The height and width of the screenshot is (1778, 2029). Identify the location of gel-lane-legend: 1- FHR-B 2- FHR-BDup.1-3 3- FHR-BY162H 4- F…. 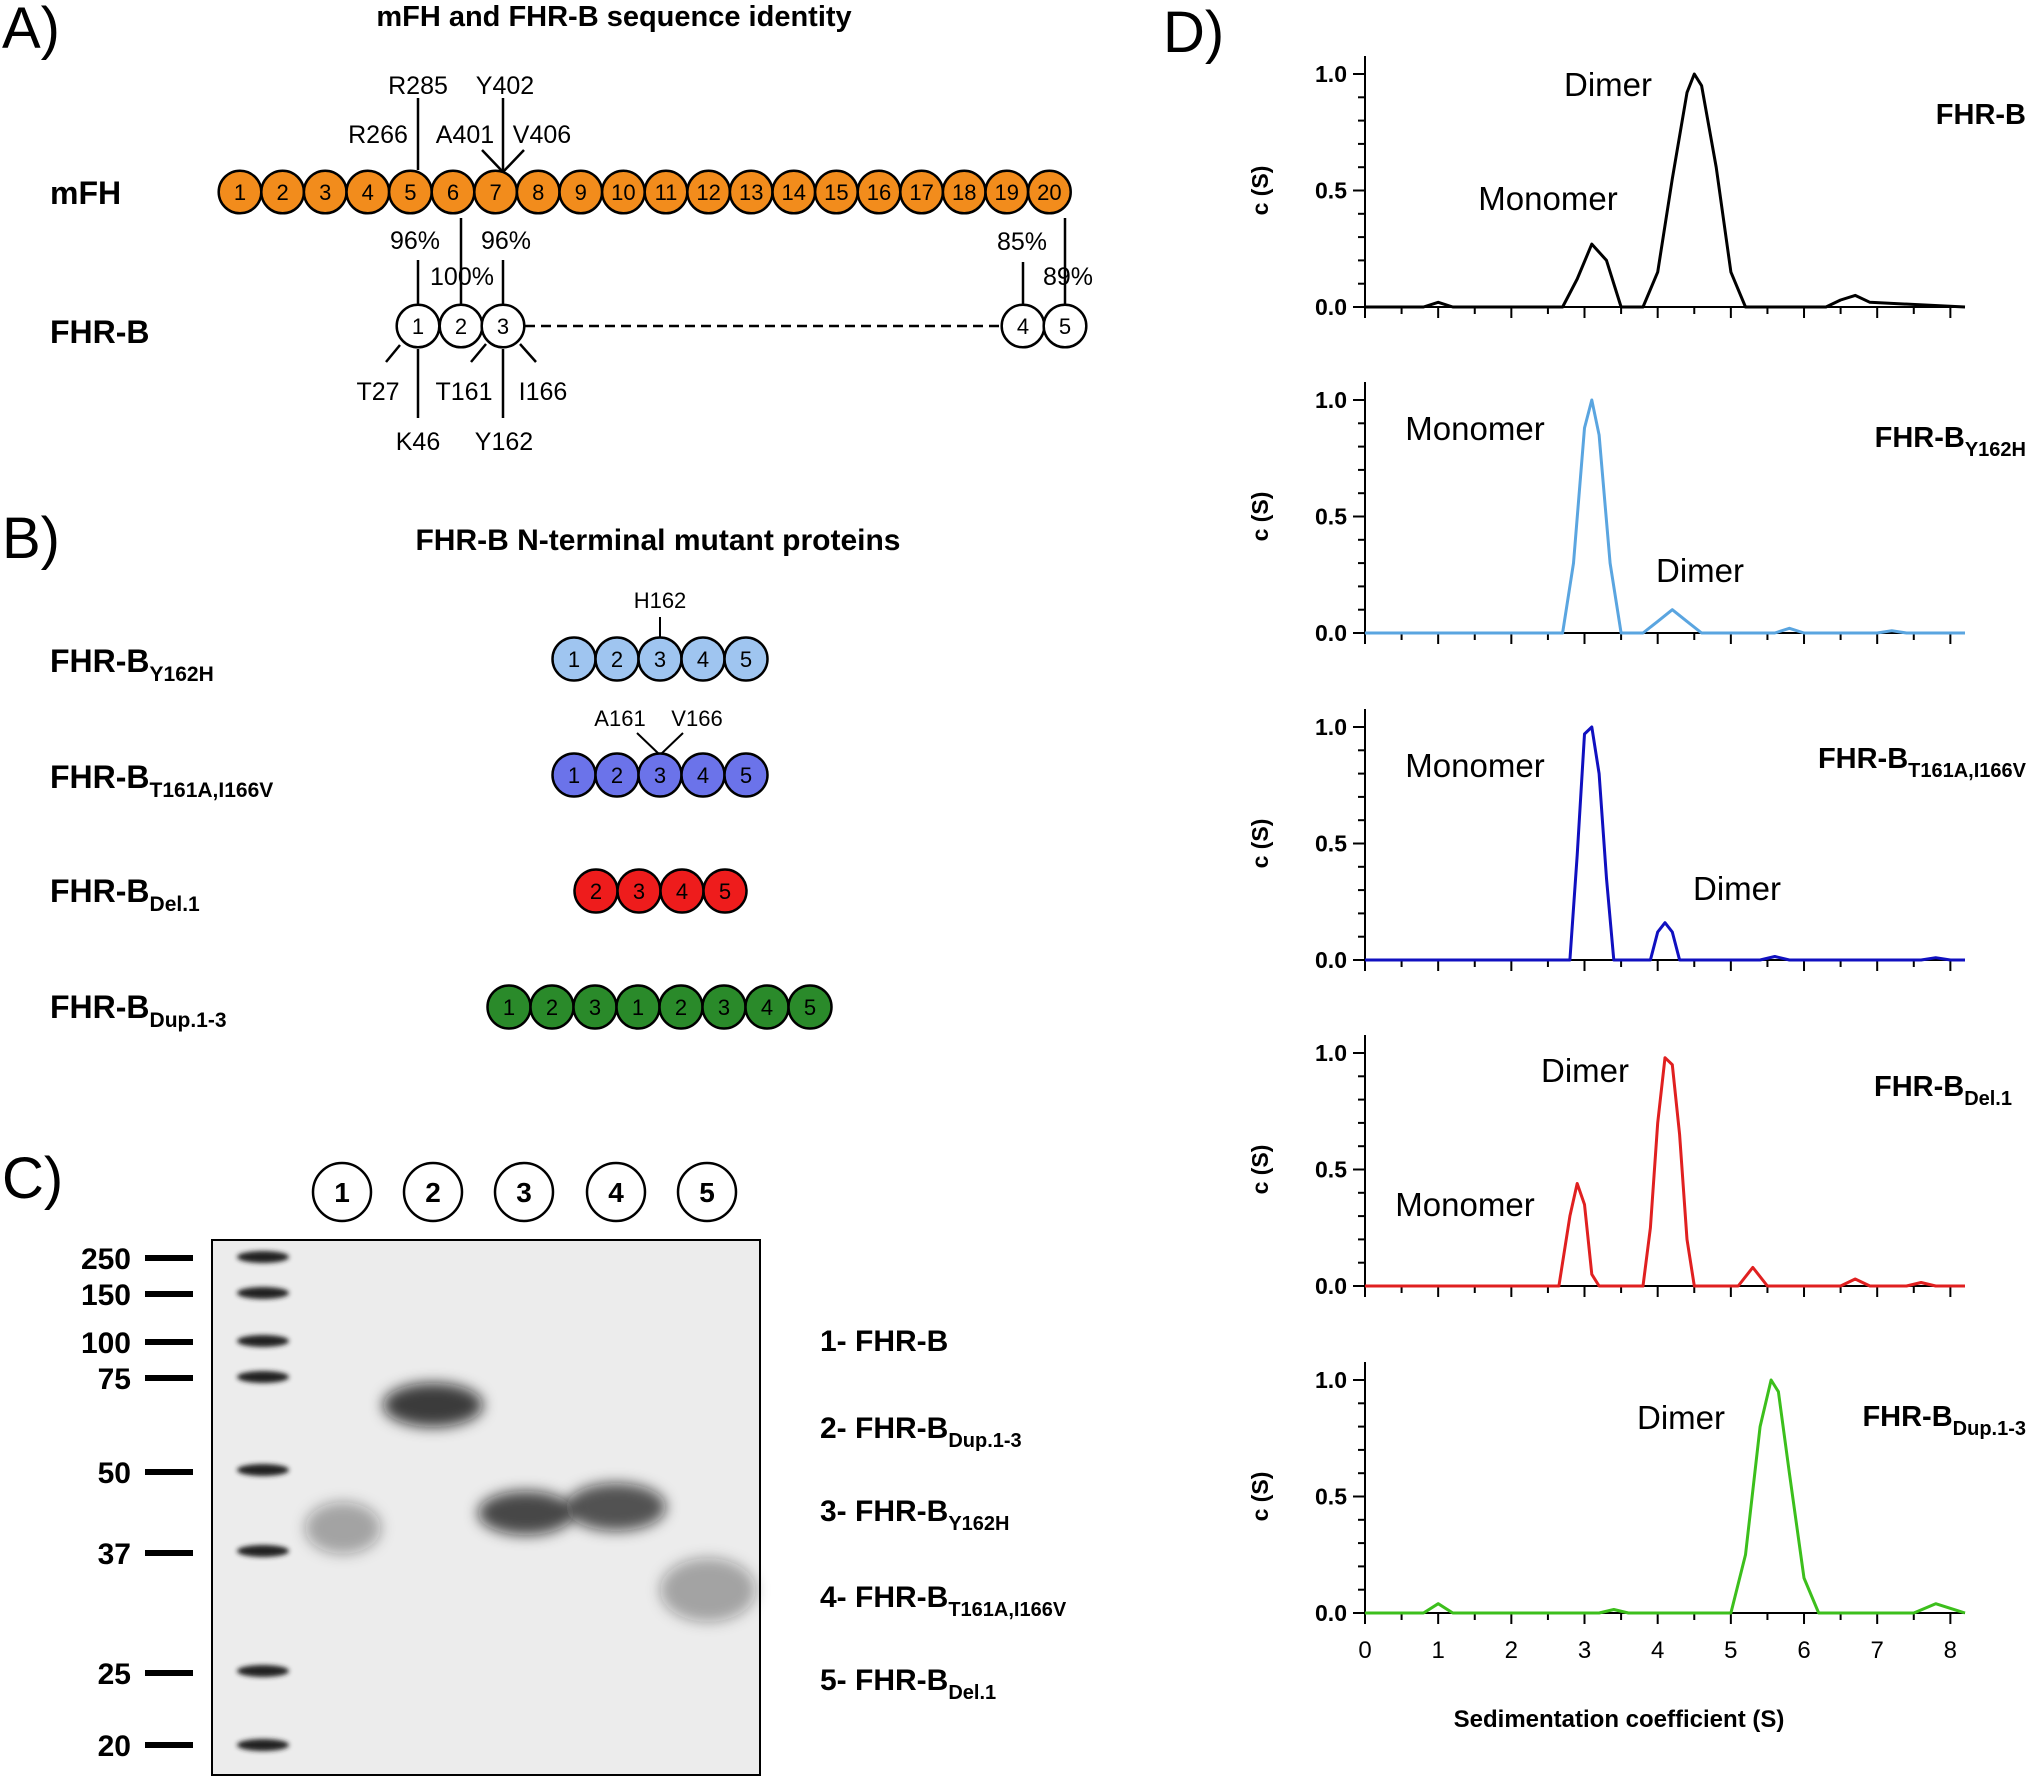
(943, 1514).